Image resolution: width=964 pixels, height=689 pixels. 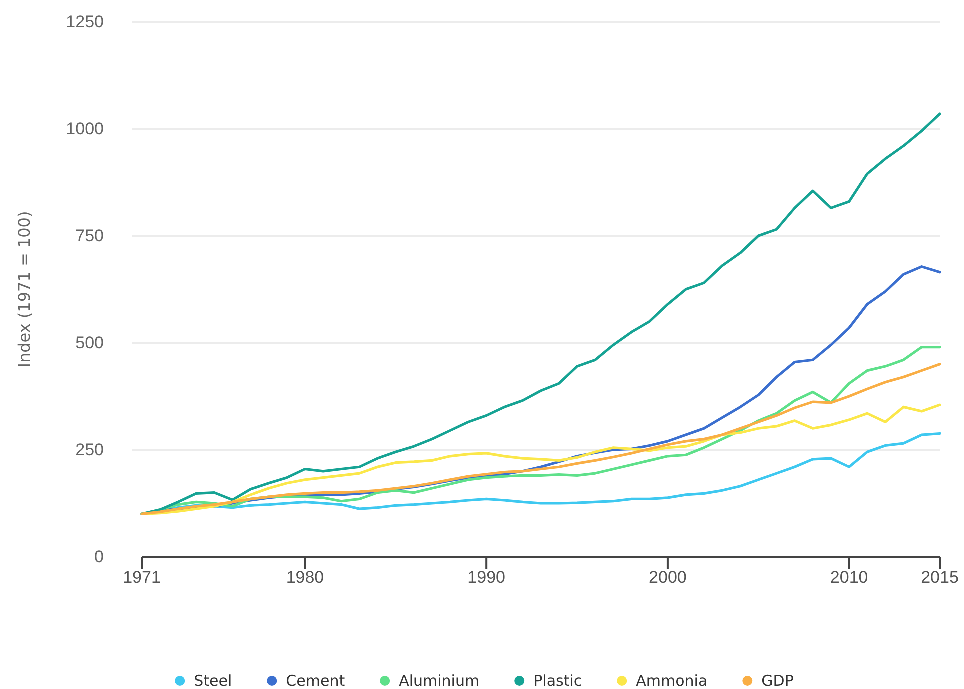 What do you see at coordinates (24, 289) in the screenshot?
I see `y-axis-title: Index (1971 = 100)` at bounding box center [24, 289].